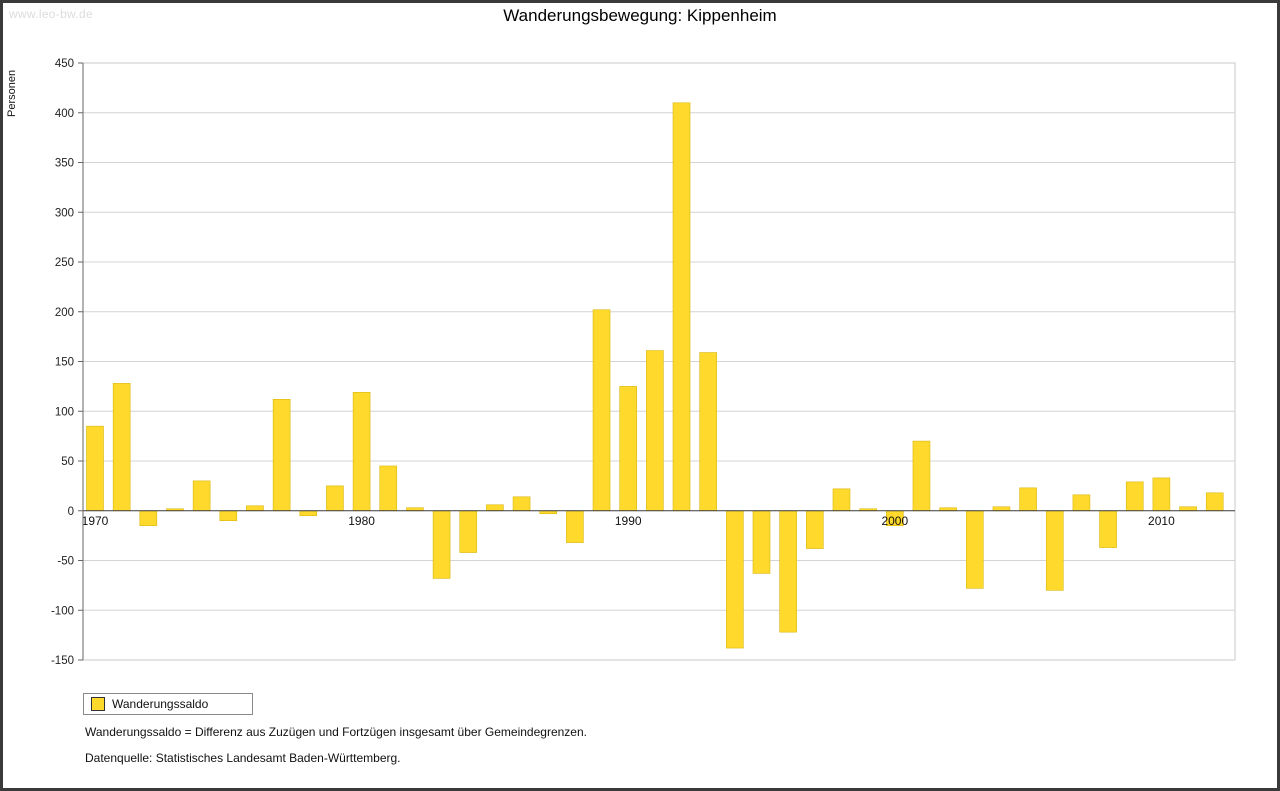 This screenshot has height=791, width=1280. Describe the element at coordinates (1028, 499) in the screenshot. I see `bar-2005` at that location.